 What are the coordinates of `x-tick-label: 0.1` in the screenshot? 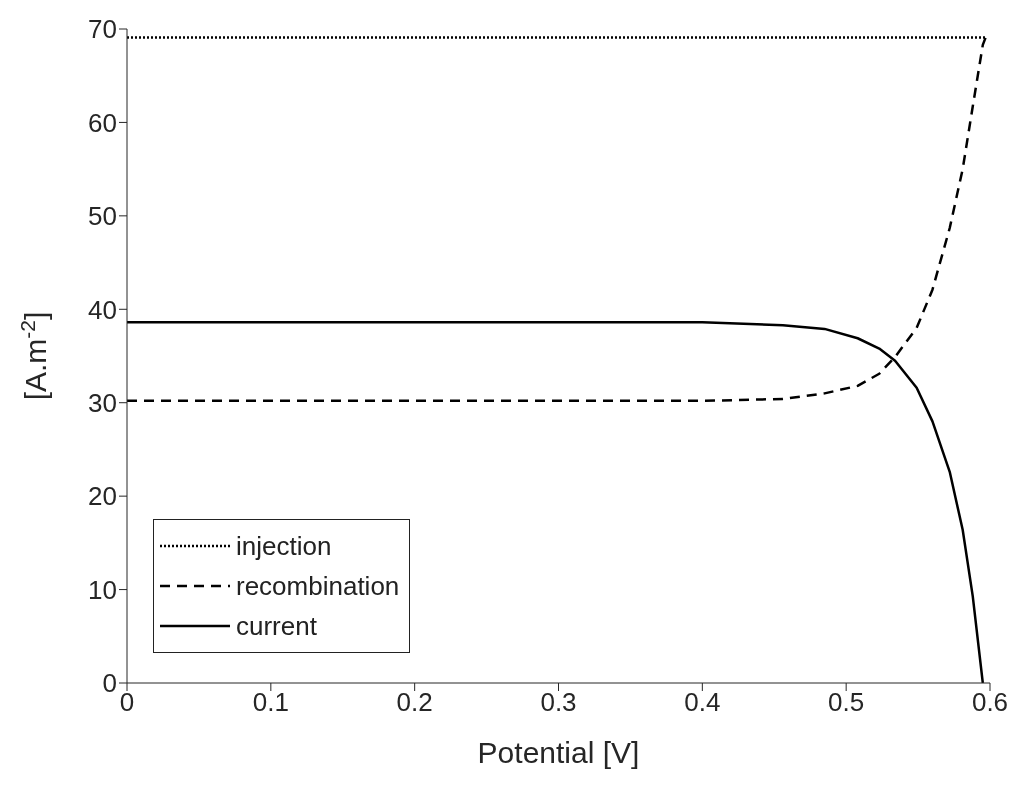 It's located at (270, 702).